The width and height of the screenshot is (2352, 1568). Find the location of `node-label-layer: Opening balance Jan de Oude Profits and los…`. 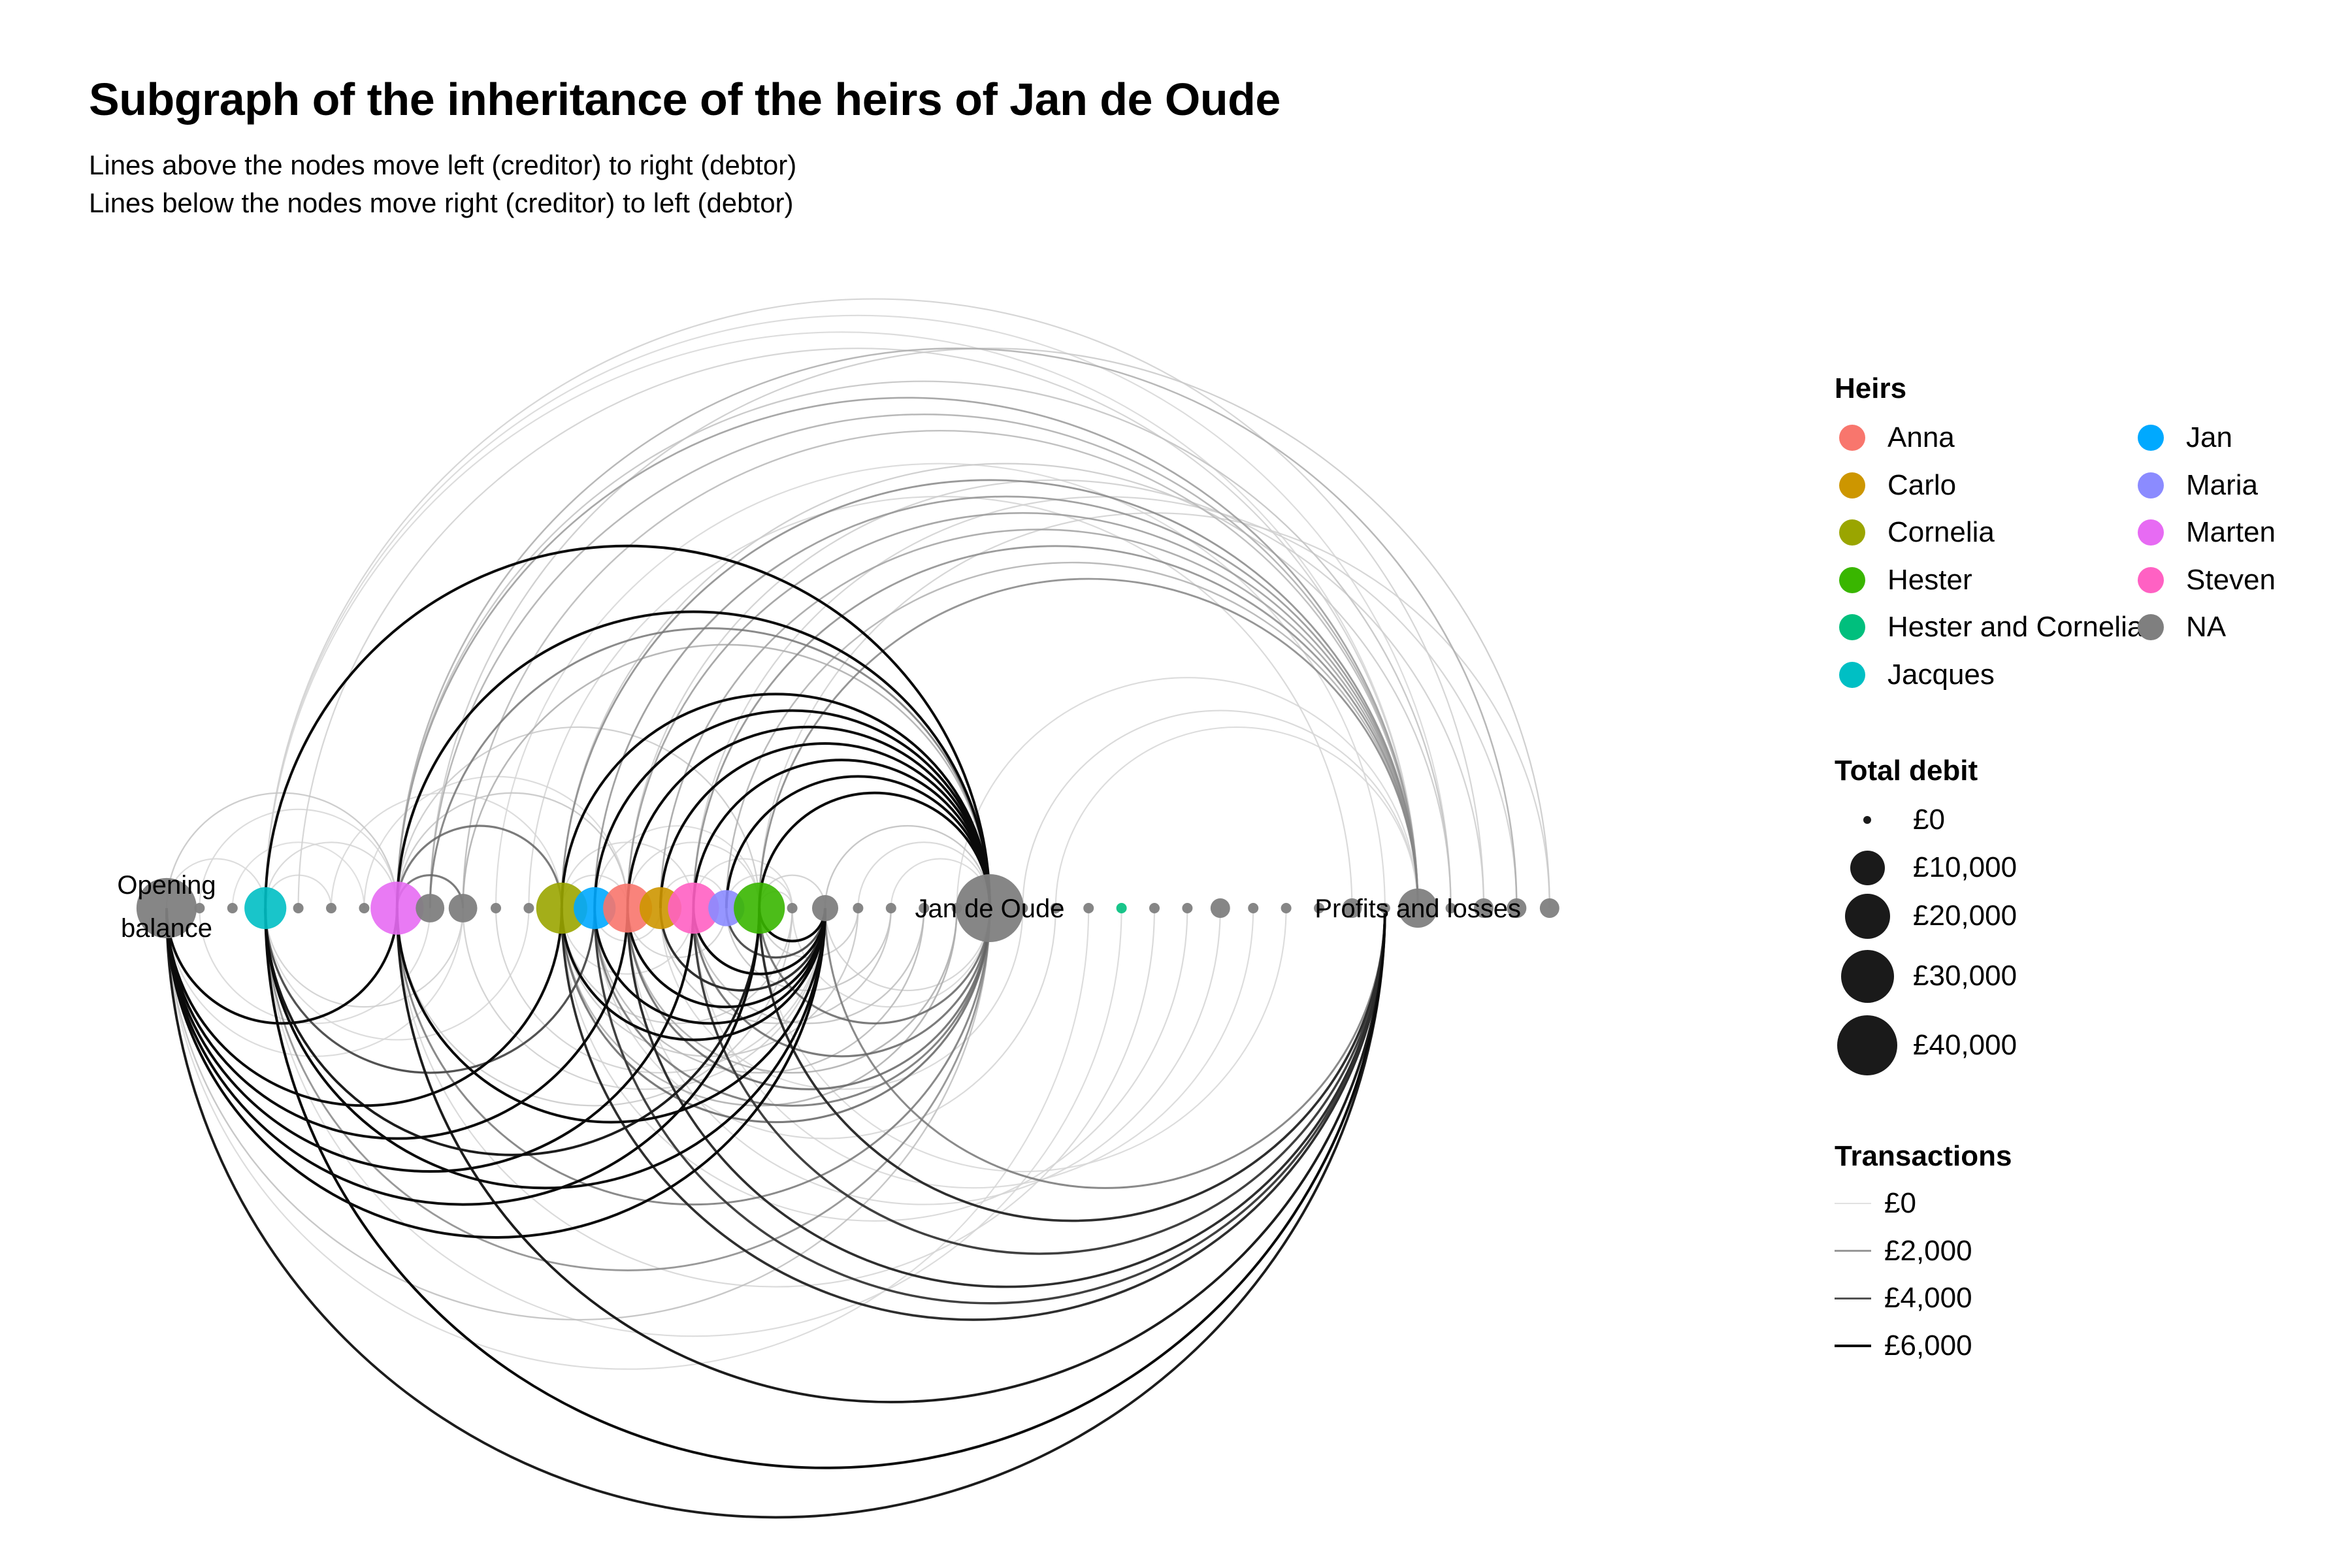

node-label-layer: Opening balance Jan de Oude Profits and los… is located at coordinates (819, 907).